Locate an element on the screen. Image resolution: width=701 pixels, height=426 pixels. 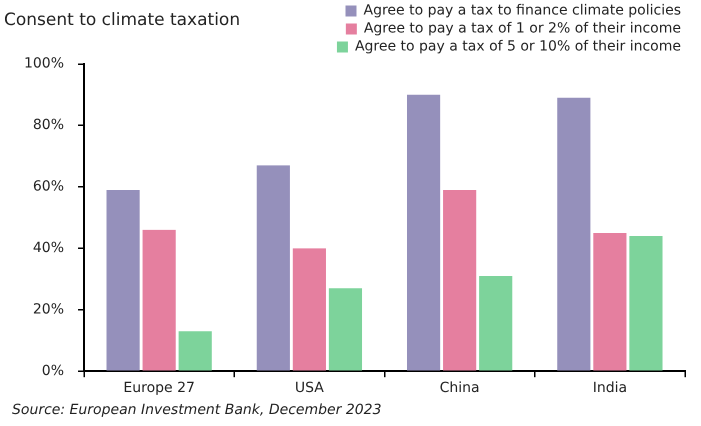
y-tick-label: 60% is located at coordinates (48, 186).